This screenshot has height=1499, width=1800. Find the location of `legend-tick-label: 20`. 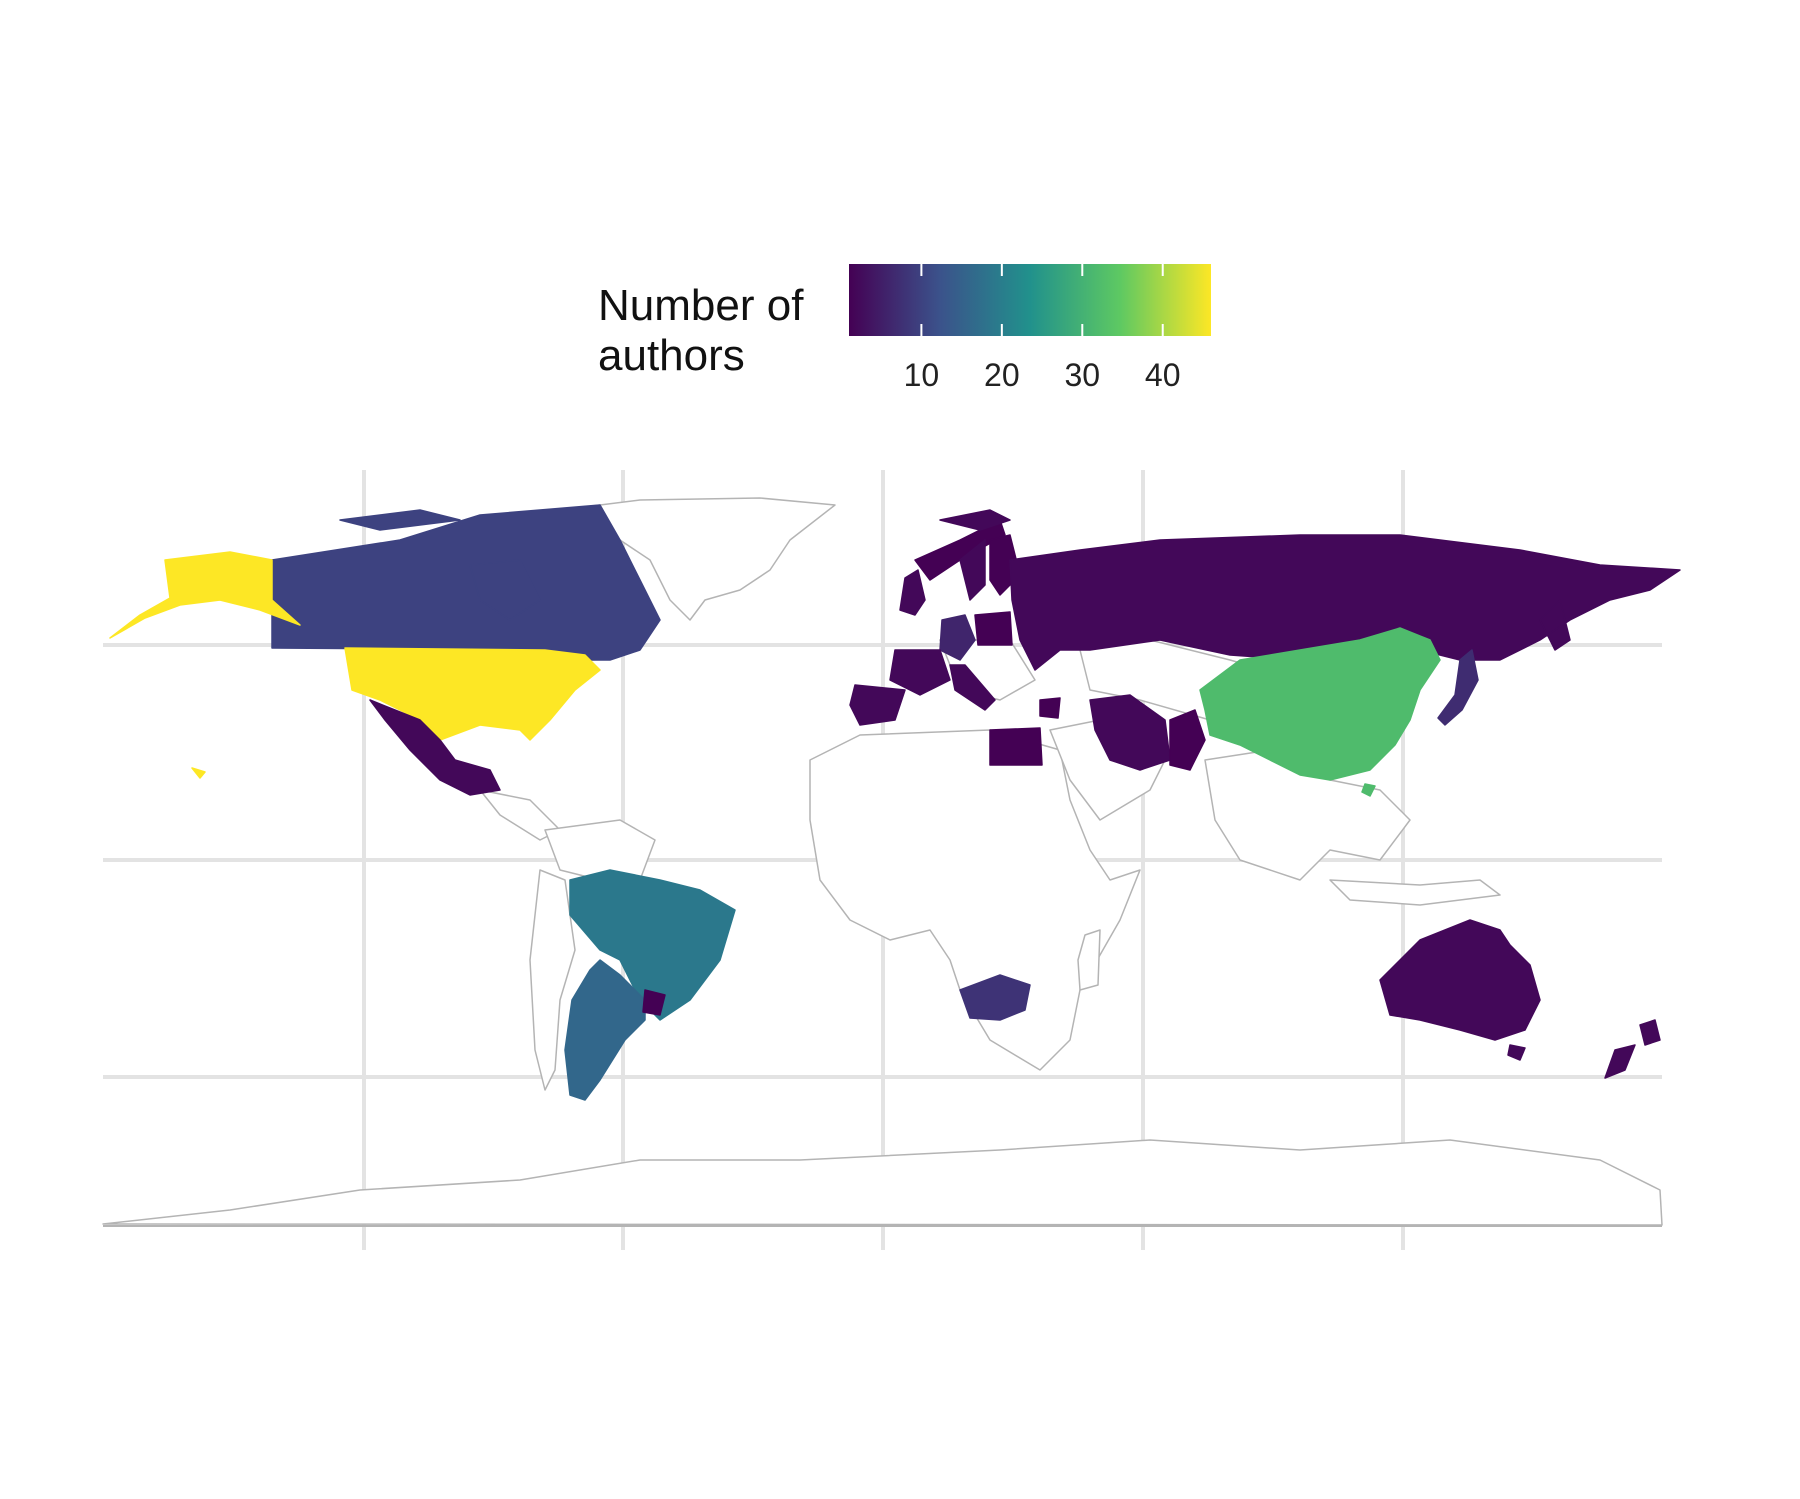

legend-tick-label: 20 is located at coordinates (1002, 375).